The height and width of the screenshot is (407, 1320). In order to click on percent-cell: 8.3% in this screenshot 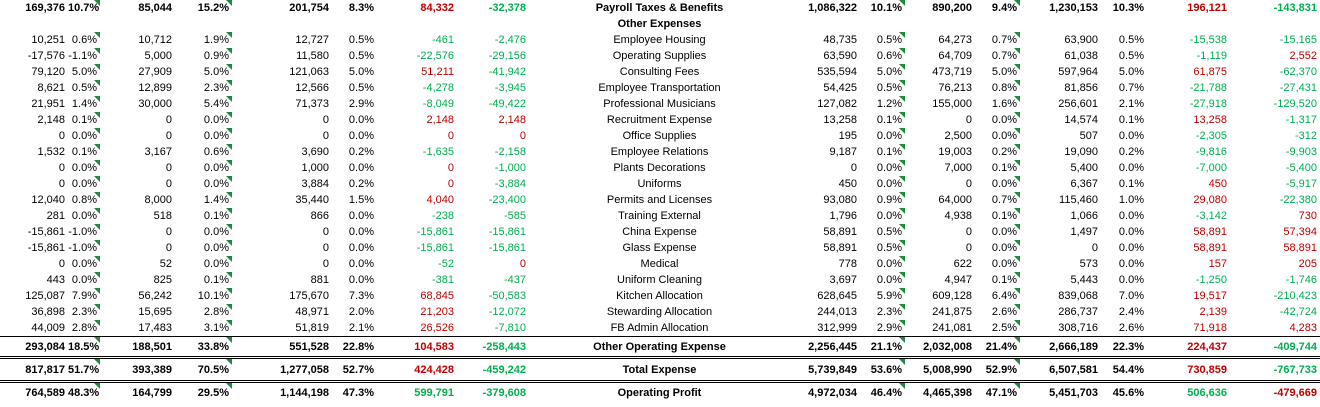, I will do `click(361, 8)`.